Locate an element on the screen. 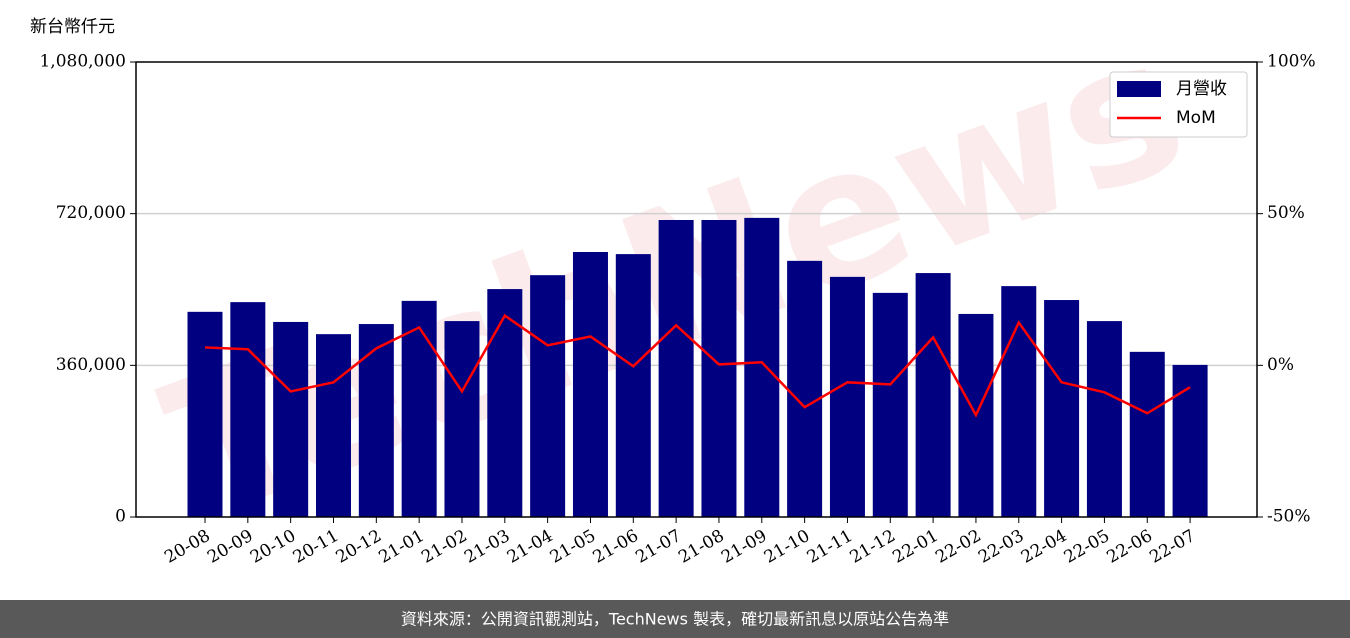 The width and height of the screenshot is (1350, 638). line is located at coordinates (697, 365).